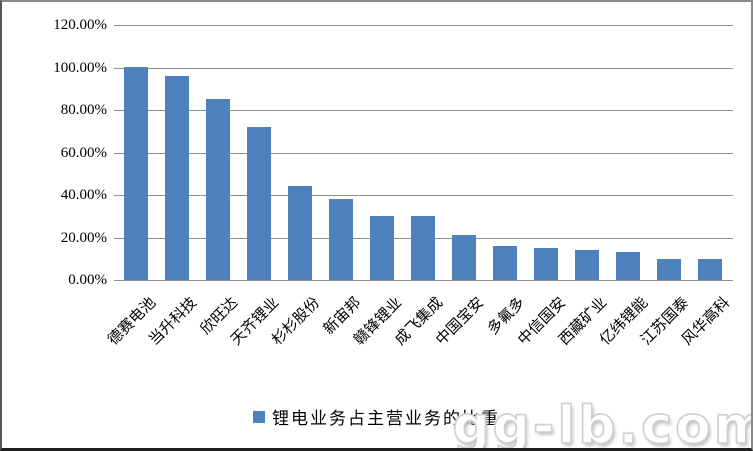 Image resolution: width=753 pixels, height=451 pixels. What do you see at coordinates (173, 321) in the screenshot?
I see `x-category-label: 当升科技` at bounding box center [173, 321].